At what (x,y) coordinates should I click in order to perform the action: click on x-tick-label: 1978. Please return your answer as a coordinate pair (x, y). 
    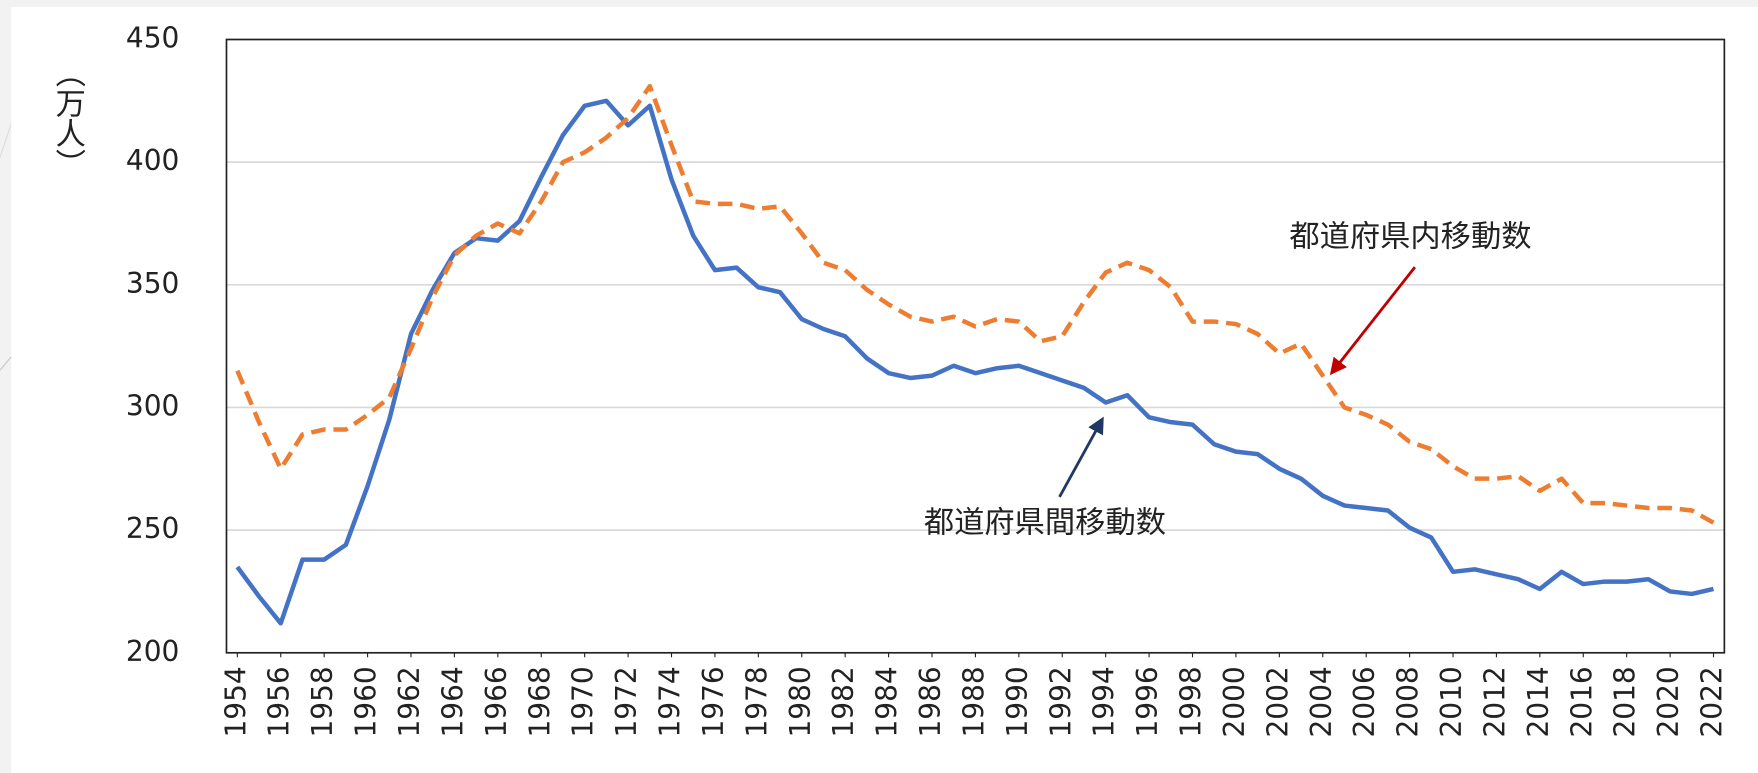
    Looking at the image, I should click on (756, 701).